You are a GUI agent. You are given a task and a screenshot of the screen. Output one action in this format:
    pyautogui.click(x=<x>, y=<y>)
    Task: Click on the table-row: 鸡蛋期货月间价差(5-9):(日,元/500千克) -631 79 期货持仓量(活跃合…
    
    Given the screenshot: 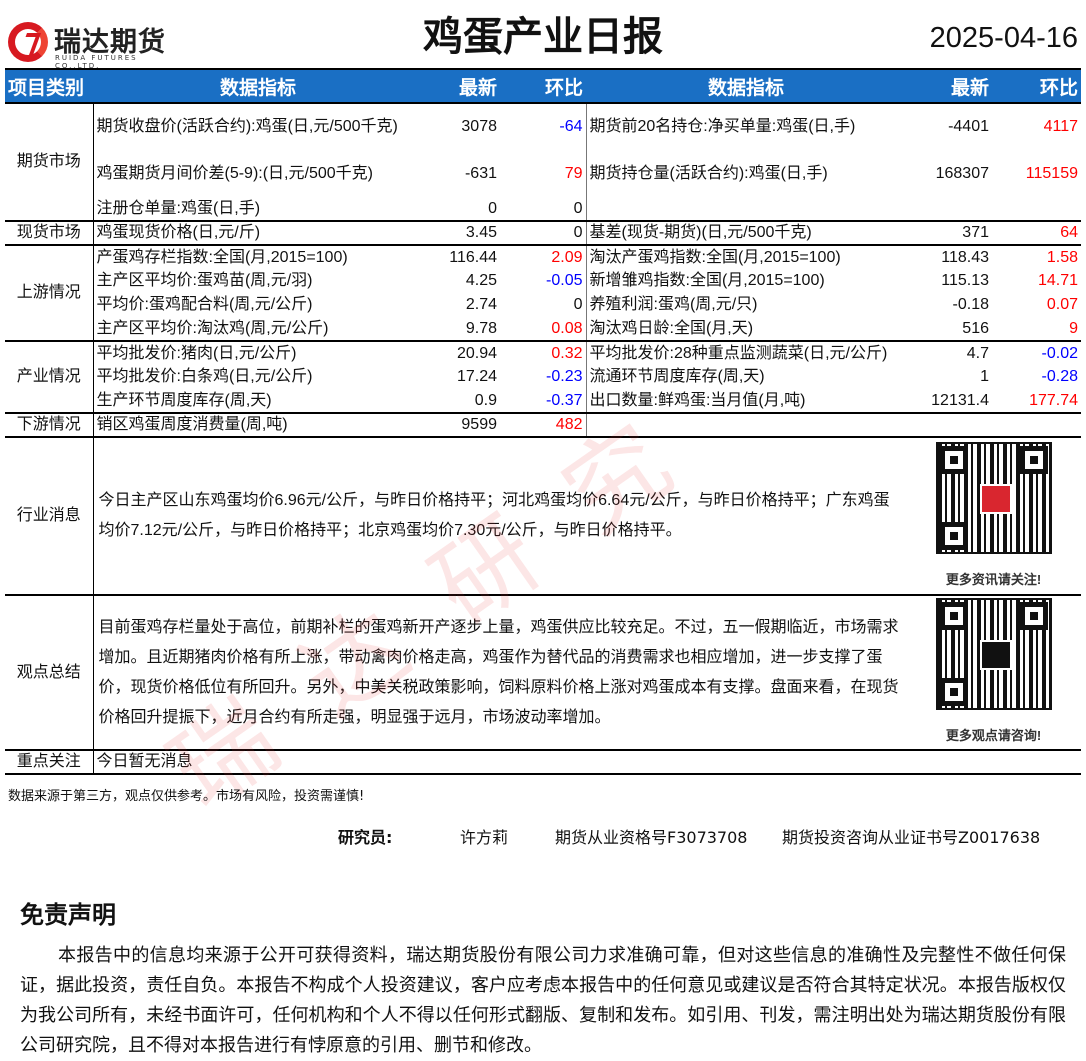 What is the action you would take?
    pyautogui.click(x=543, y=173)
    